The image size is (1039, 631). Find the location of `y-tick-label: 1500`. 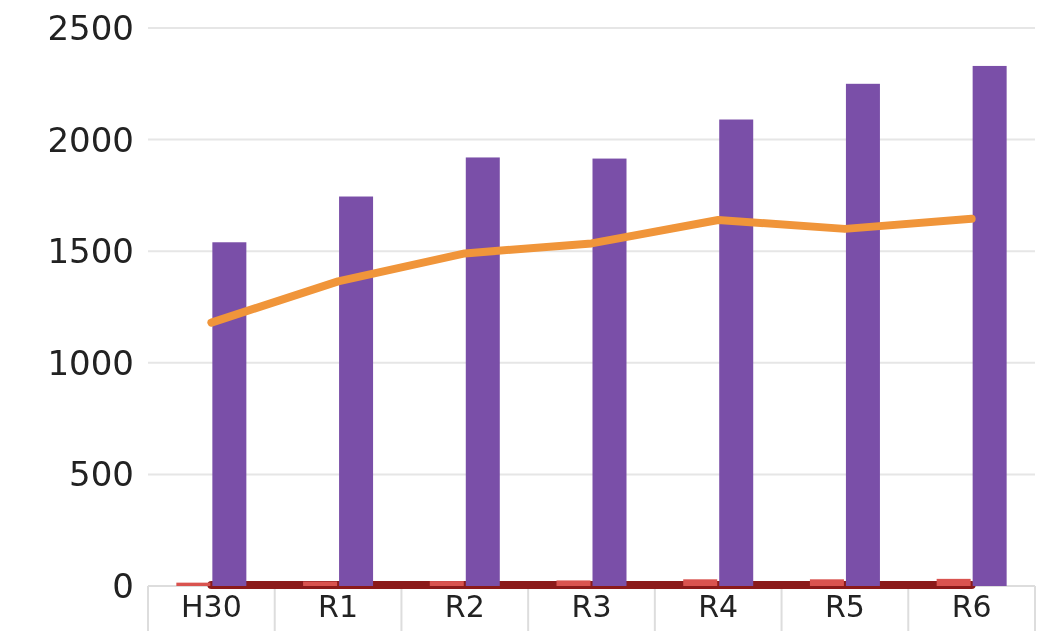

y-tick-label: 1500 is located at coordinates (90, 251).